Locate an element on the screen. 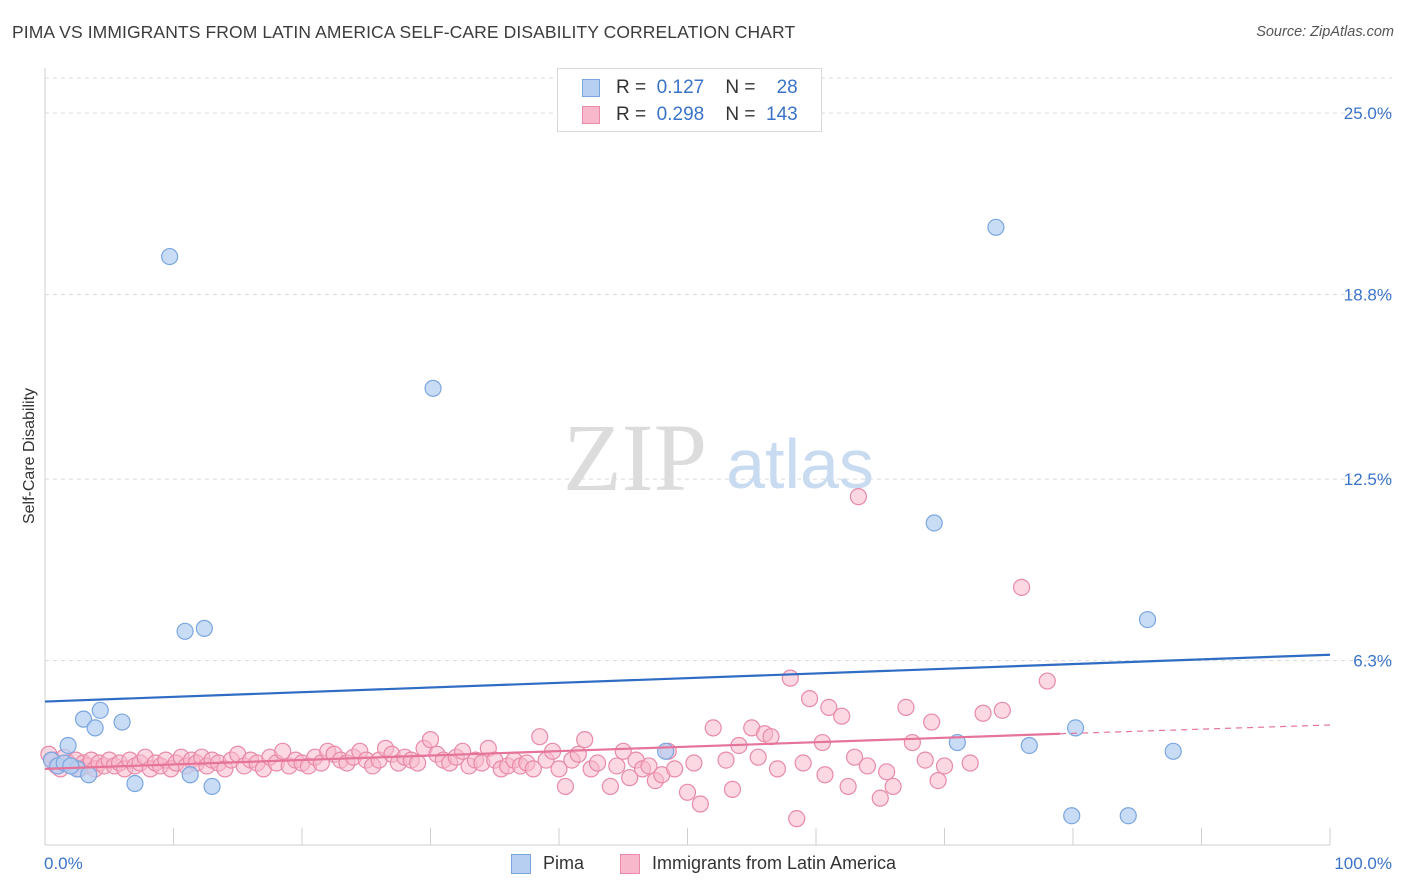 This screenshot has width=1406, height=892. chart-source: Source: ZipAtlas.com is located at coordinates (1325, 32).